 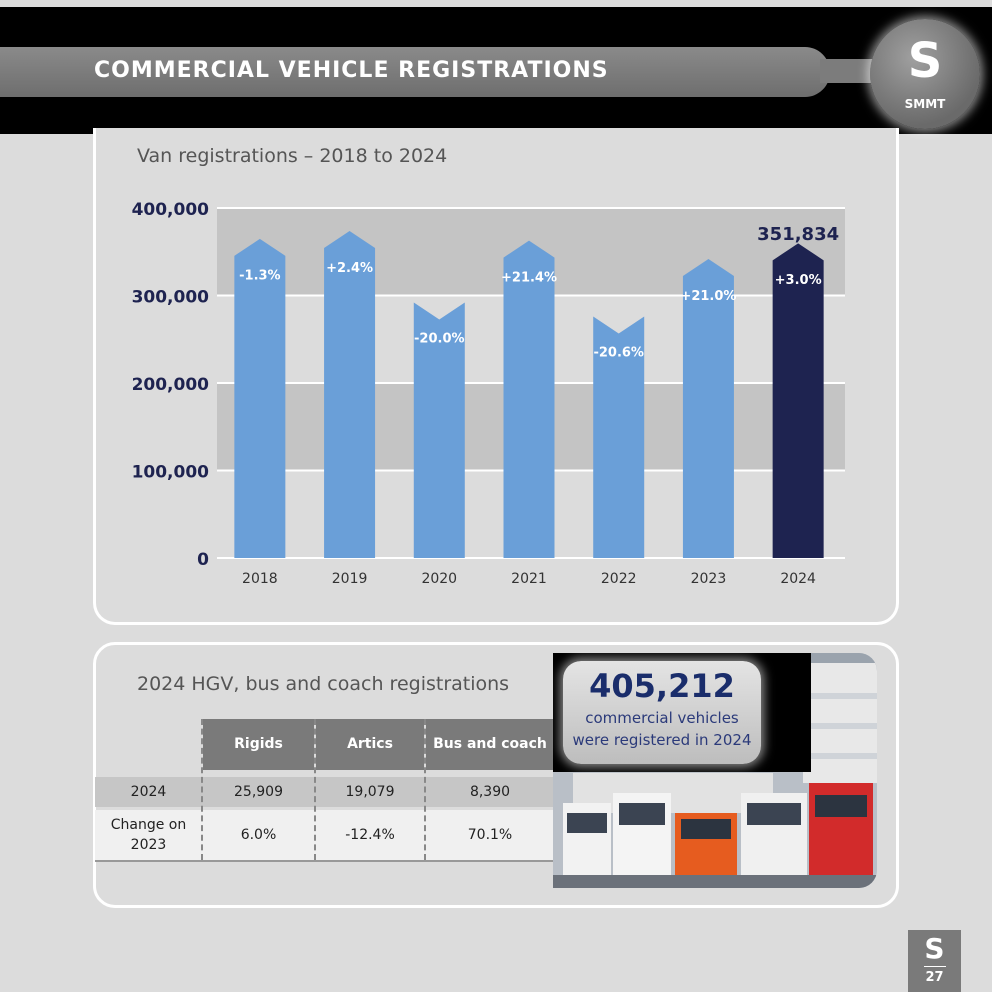 I want to click on cell-bus-coach-change: 70.1%, so click(x=490, y=835).